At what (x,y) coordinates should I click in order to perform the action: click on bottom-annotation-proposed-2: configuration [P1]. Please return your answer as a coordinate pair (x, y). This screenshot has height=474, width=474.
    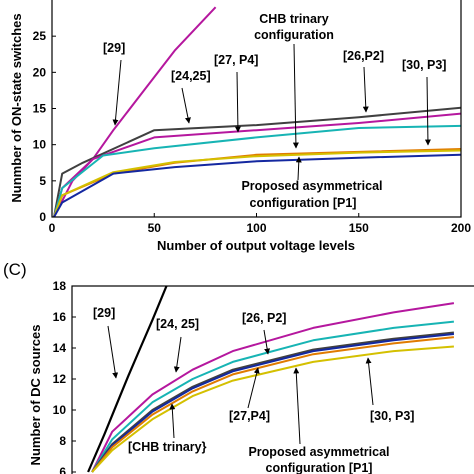
    Looking at the image, I should click on (319, 467).